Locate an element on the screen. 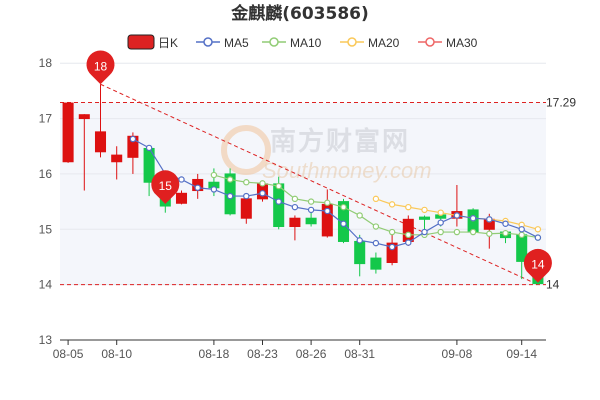  legend-item: MA5 is located at coordinates (222, 43).